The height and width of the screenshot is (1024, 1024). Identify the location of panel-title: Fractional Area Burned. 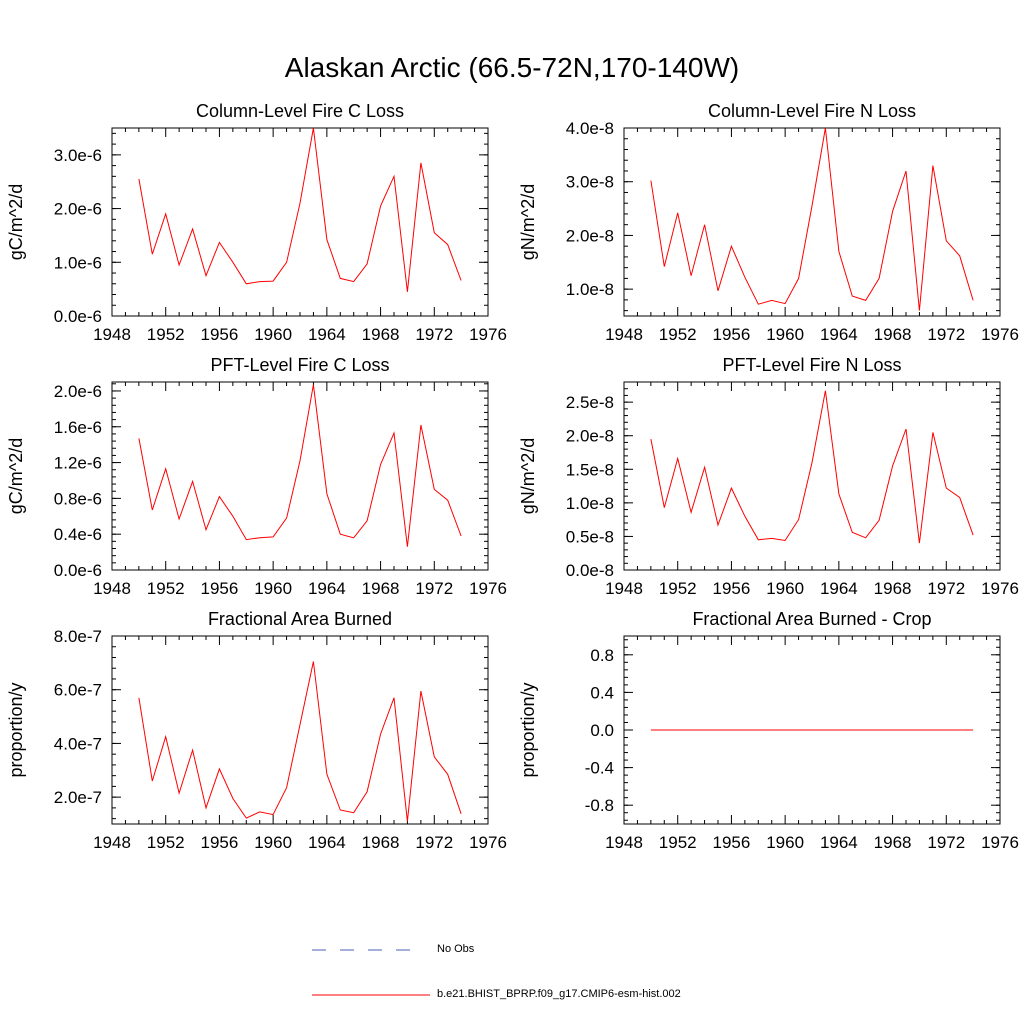
(300, 619).